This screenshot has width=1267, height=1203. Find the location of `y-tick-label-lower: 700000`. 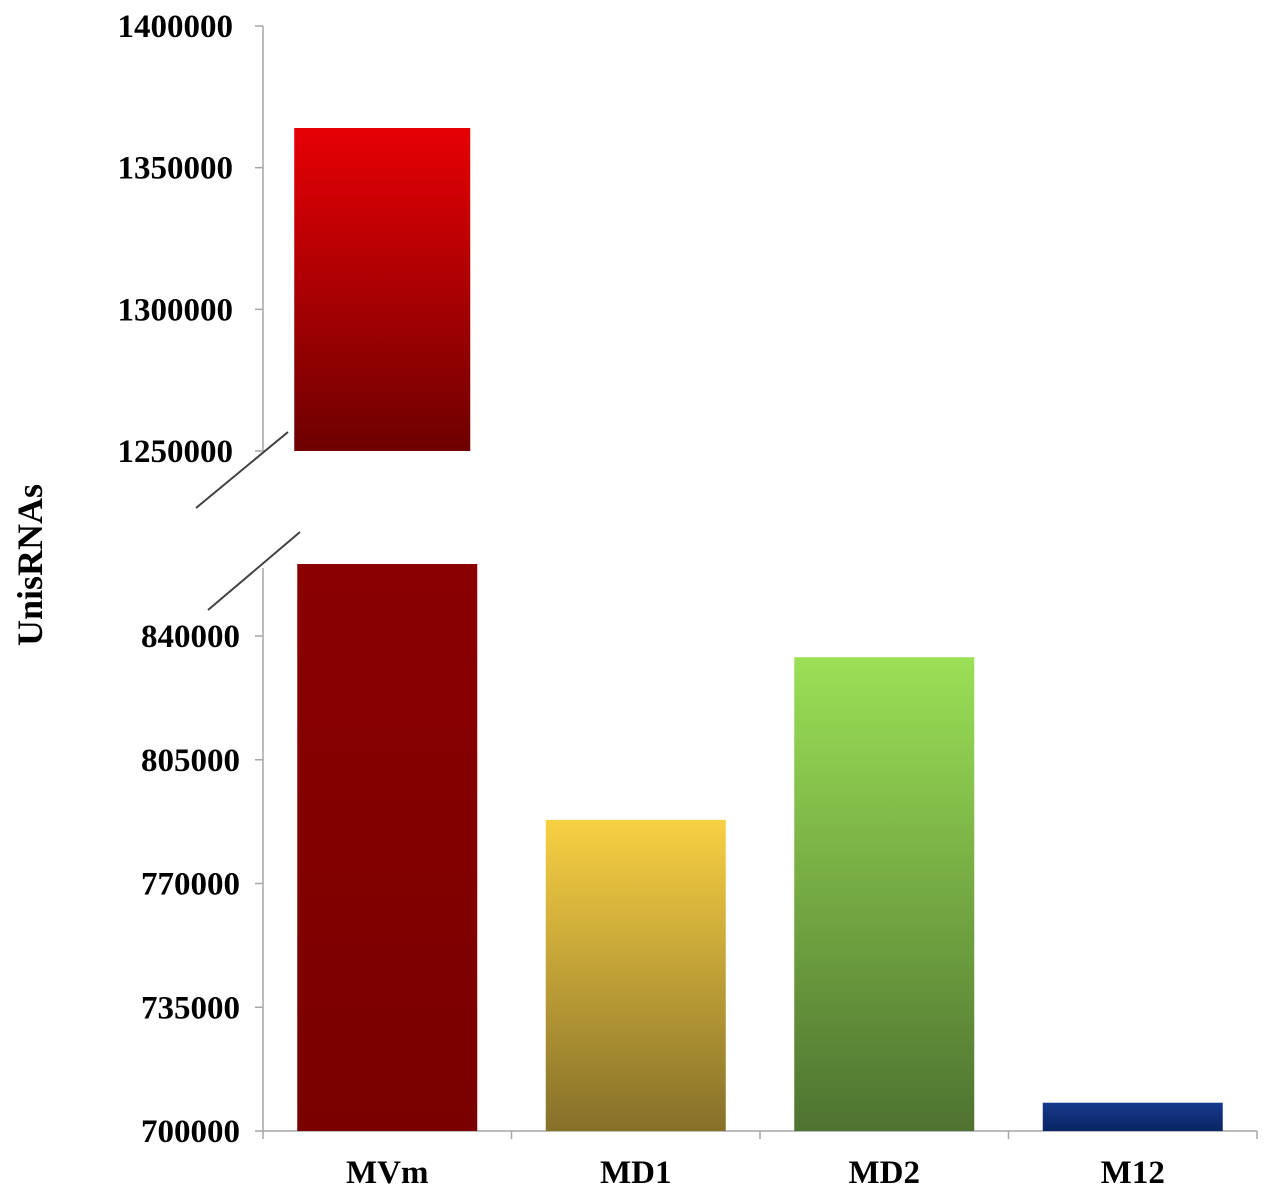

y-tick-label-lower: 700000 is located at coordinates (190, 1132).